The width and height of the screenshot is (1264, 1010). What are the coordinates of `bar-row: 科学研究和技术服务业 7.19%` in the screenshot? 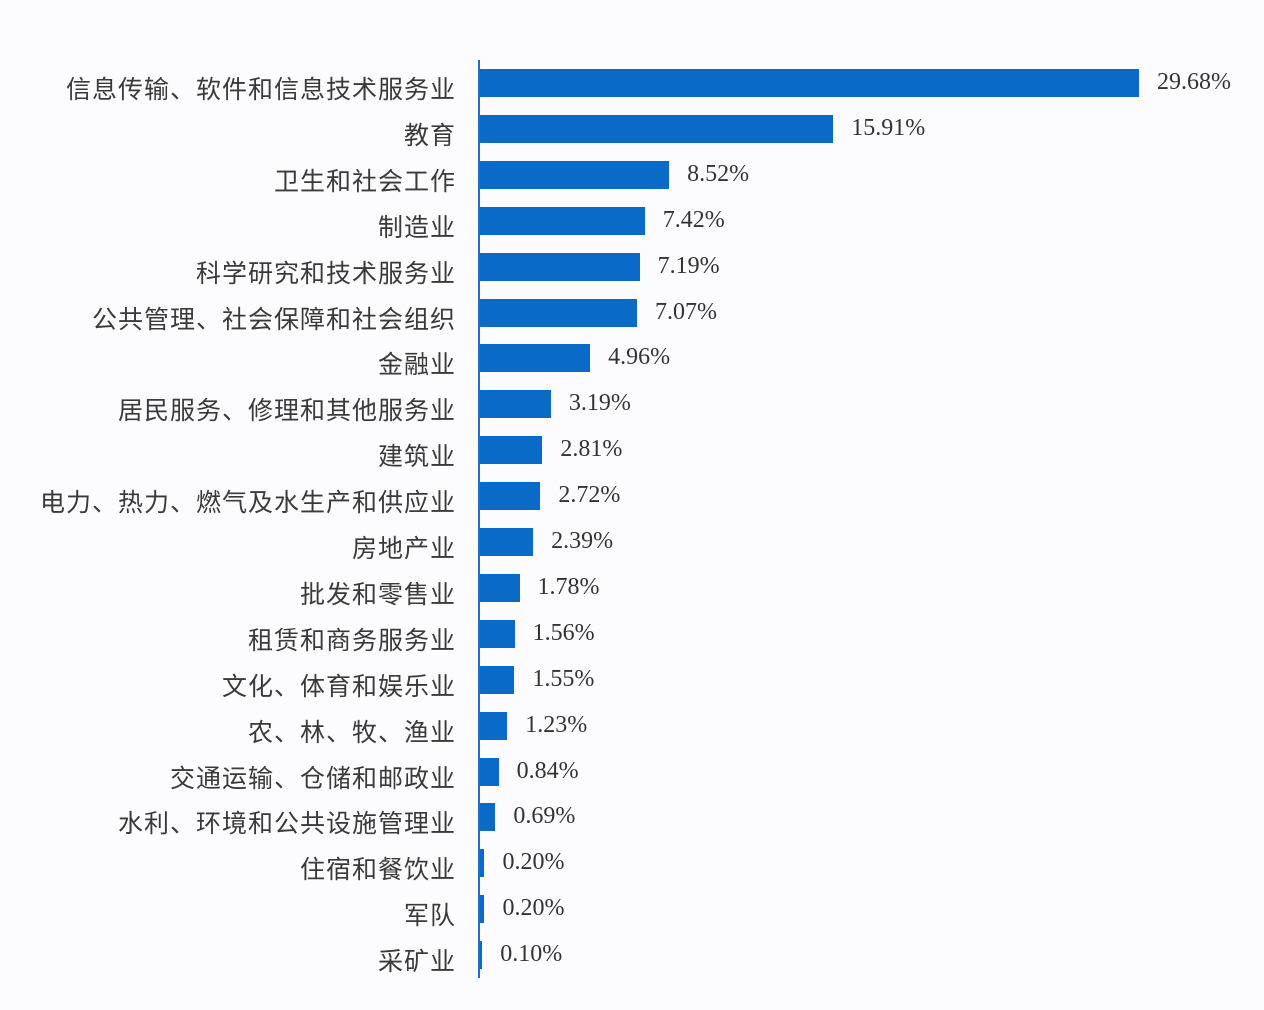 It's located at (632, 268).